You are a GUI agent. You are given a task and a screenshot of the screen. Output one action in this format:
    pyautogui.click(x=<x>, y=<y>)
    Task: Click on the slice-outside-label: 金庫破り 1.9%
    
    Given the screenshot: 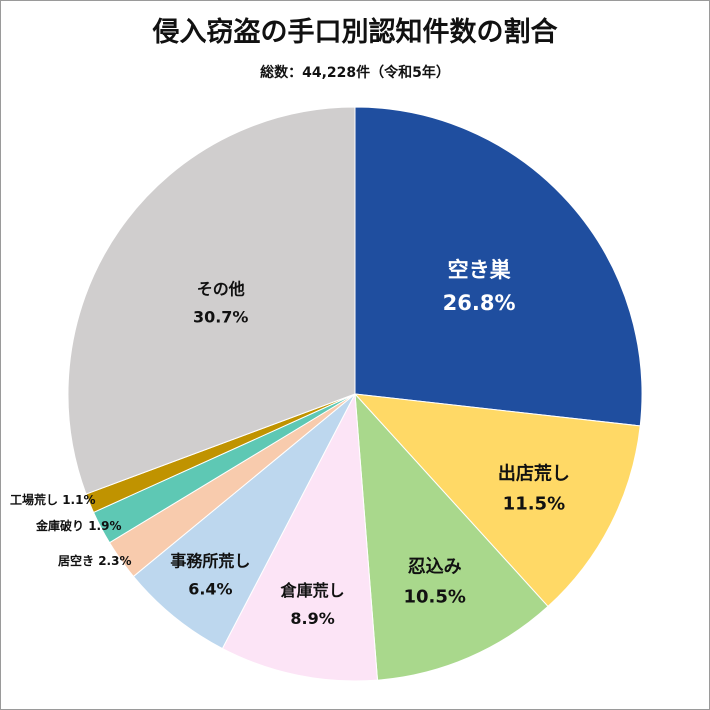 What is the action you would take?
    pyautogui.click(x=78, y=525)
    